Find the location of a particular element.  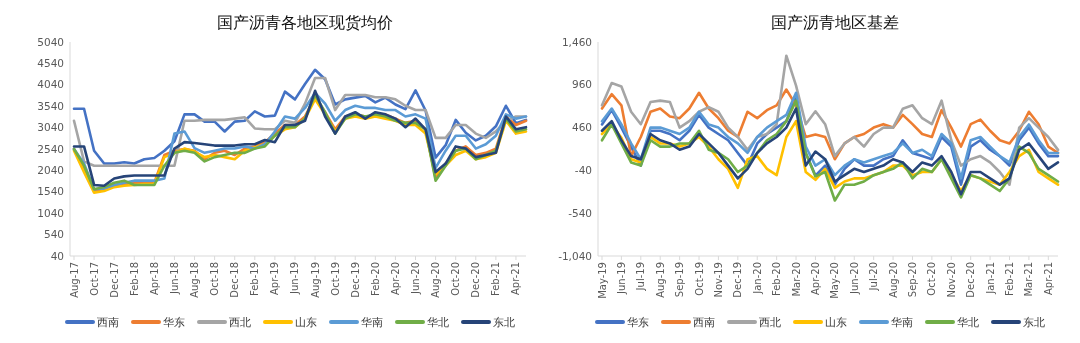

y-tick-label: 960 is located at coordinates (581, 84).